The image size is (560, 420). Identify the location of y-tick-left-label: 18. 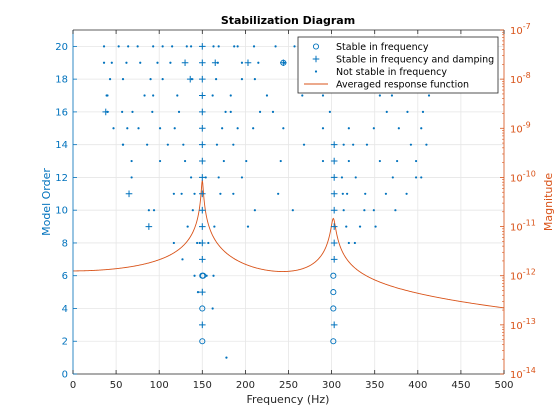
(61, 80).